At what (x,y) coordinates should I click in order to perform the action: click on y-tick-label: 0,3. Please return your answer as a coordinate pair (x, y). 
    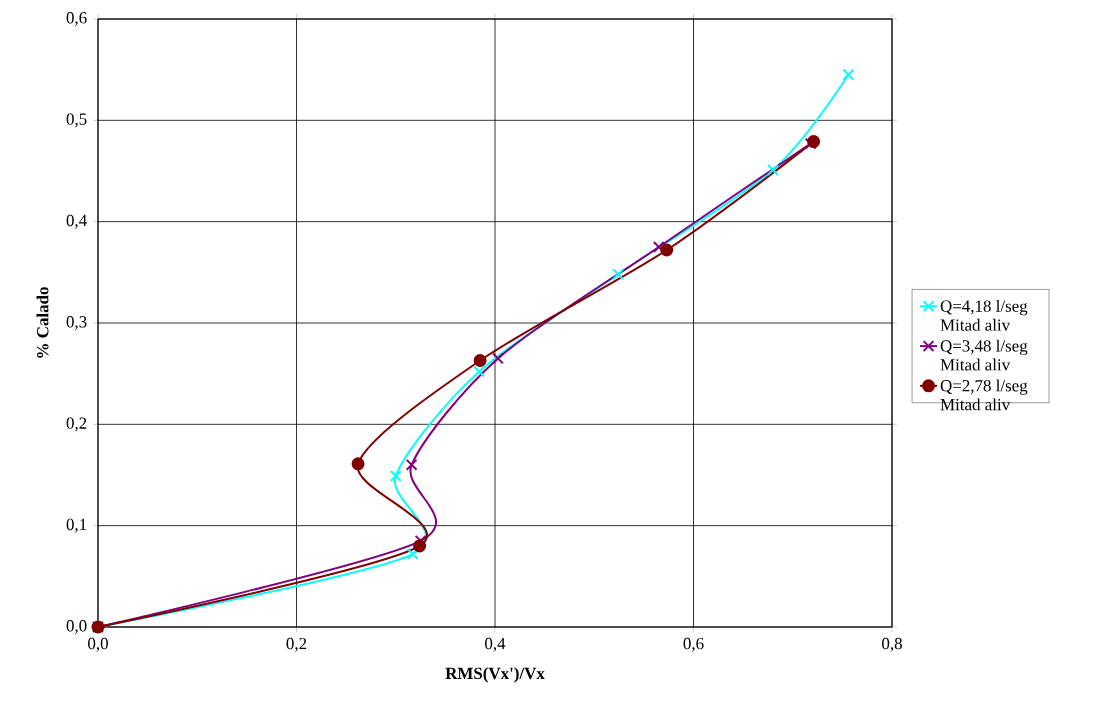
    Looking at the image, I should click on (76, 323).